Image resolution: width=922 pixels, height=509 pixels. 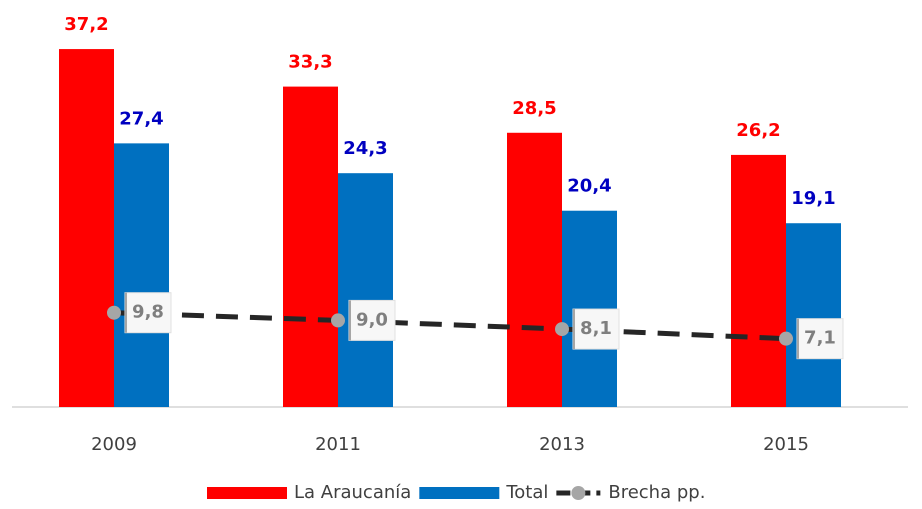 I want to click on data-label: 7,1, so click(x=820, y=338).